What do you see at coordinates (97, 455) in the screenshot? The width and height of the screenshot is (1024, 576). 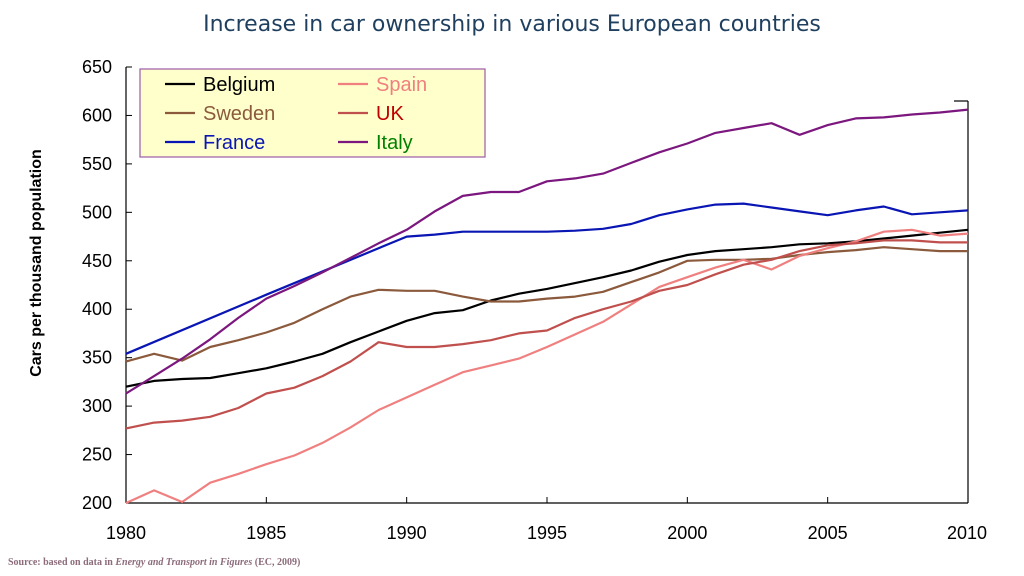 I see `y-tick-label: 250` at bounding box center [97, 455].